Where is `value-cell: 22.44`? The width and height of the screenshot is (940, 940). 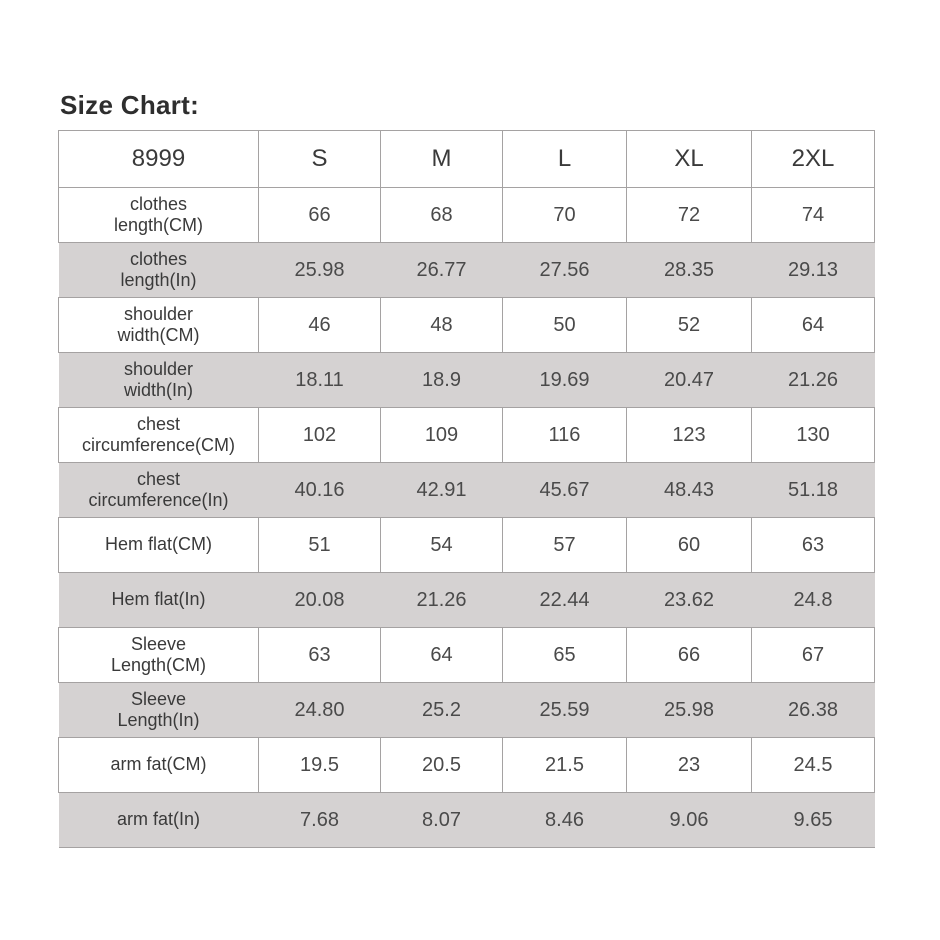
value-cell: 22.44 is located at coordinates (564, 600).